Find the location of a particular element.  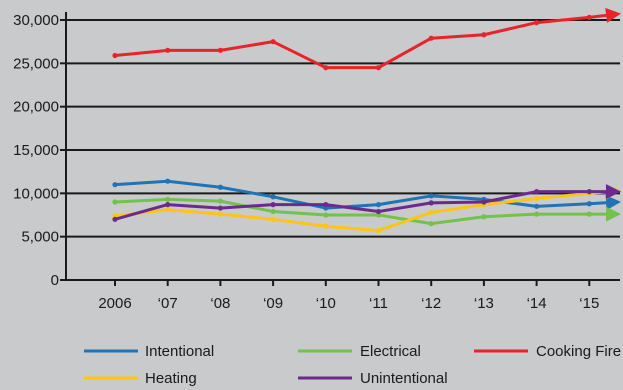

legend-item: Heating is located at coordinates (140, 378).